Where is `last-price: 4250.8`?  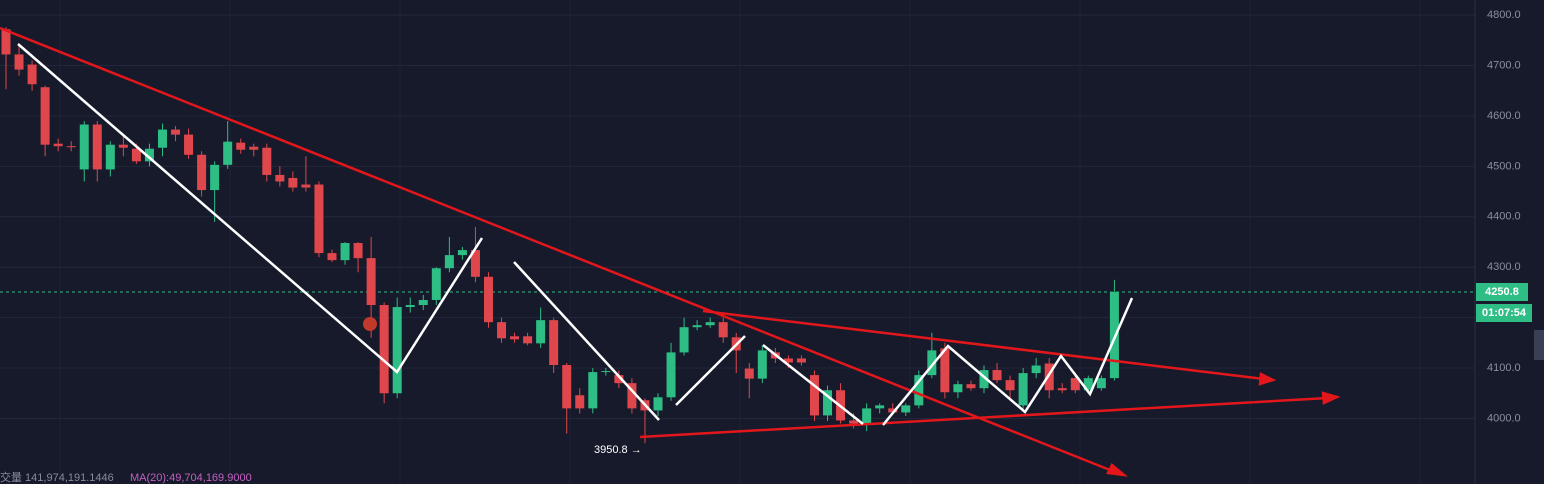 last-price: 4250.8 is located at coordinates (1502, 292).